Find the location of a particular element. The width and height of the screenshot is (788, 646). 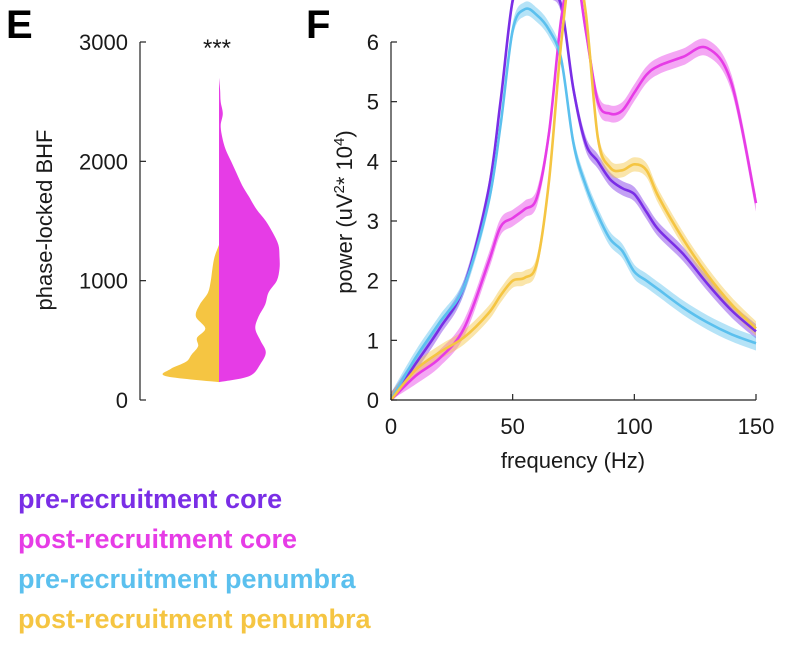

panel-letter-f: F is located at coordinates (318, 25).